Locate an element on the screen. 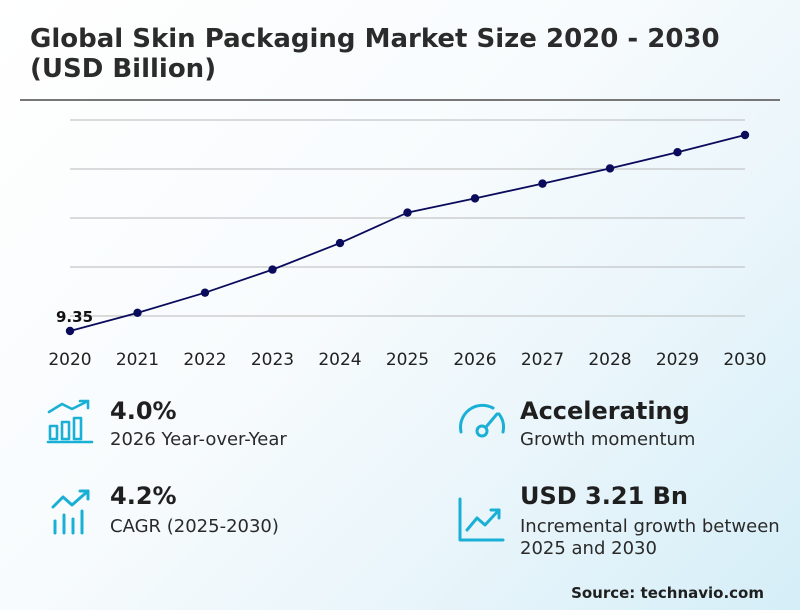 Image resolution: width=800 pixels, height=610 pixels. x-tick-label: 2022 is located at coordinates (204, 360).